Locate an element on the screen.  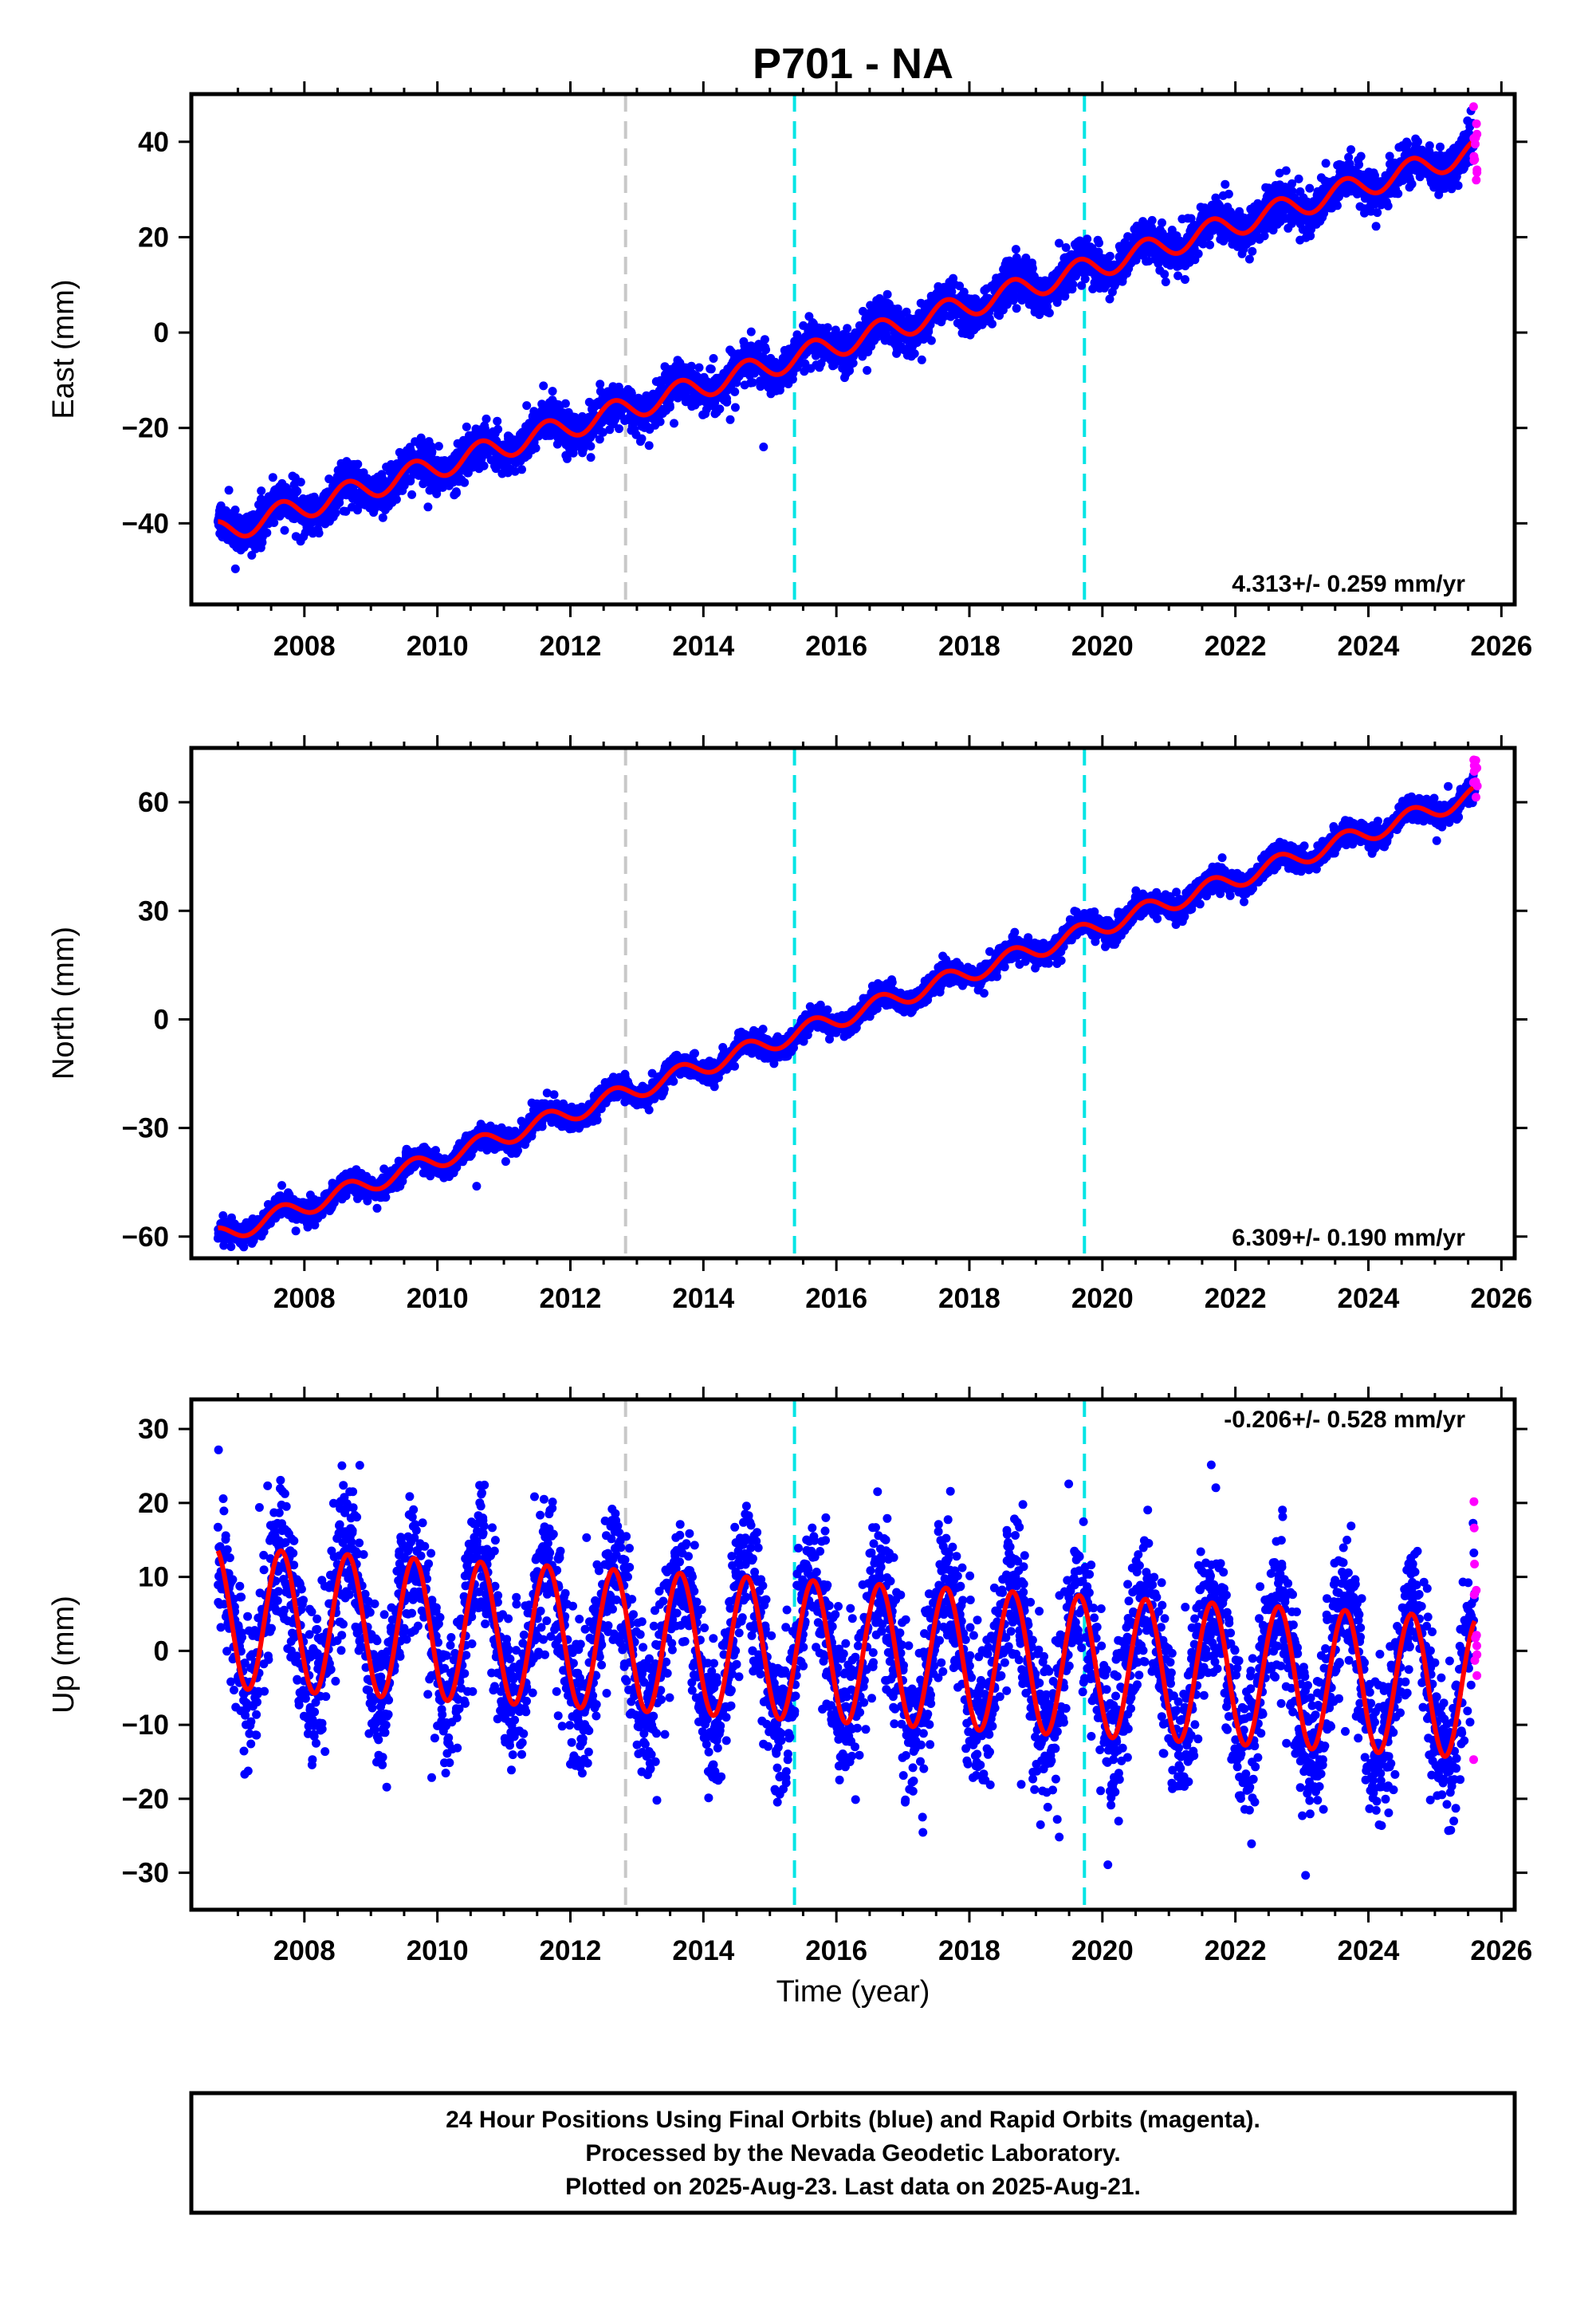
y-tick-label: 40 is located at coordinates (153, 142).